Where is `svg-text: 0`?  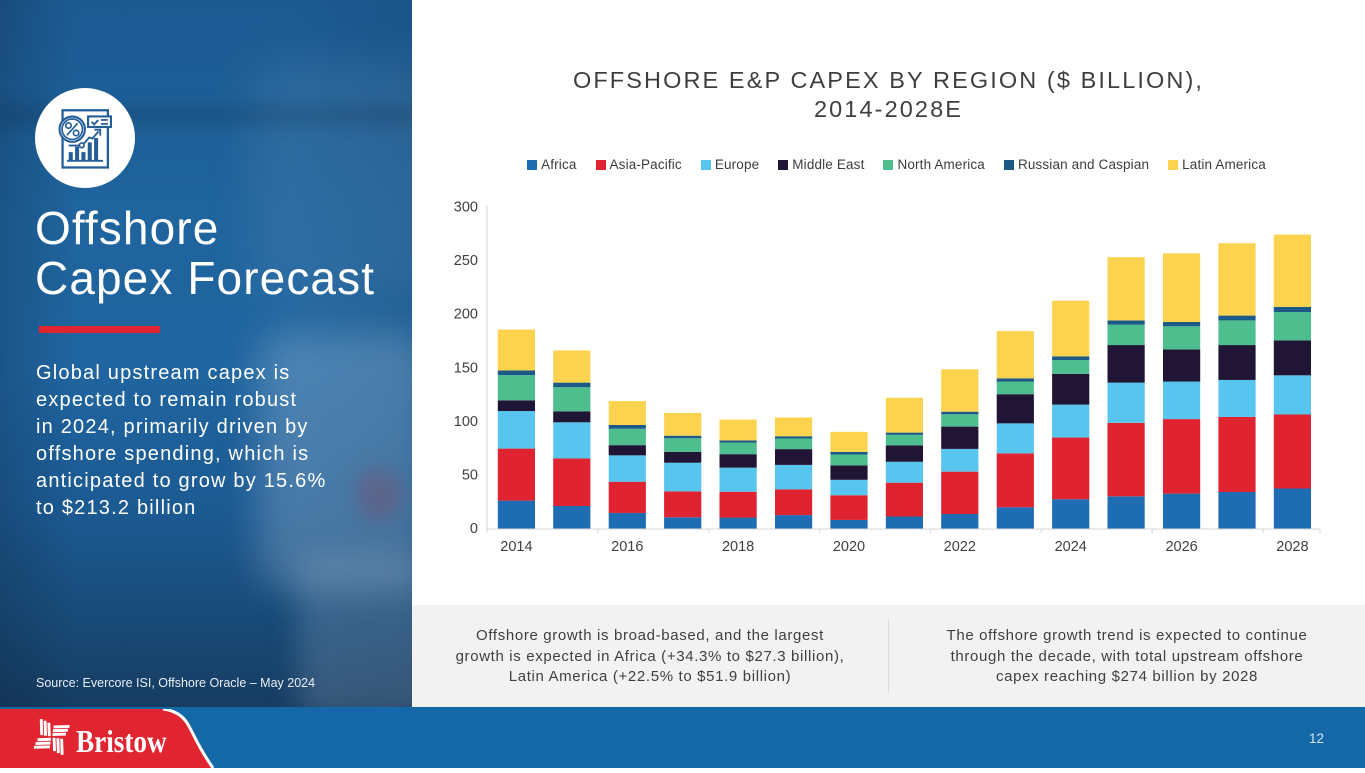
svg-text: 0 is located at coordinates (474, 529).